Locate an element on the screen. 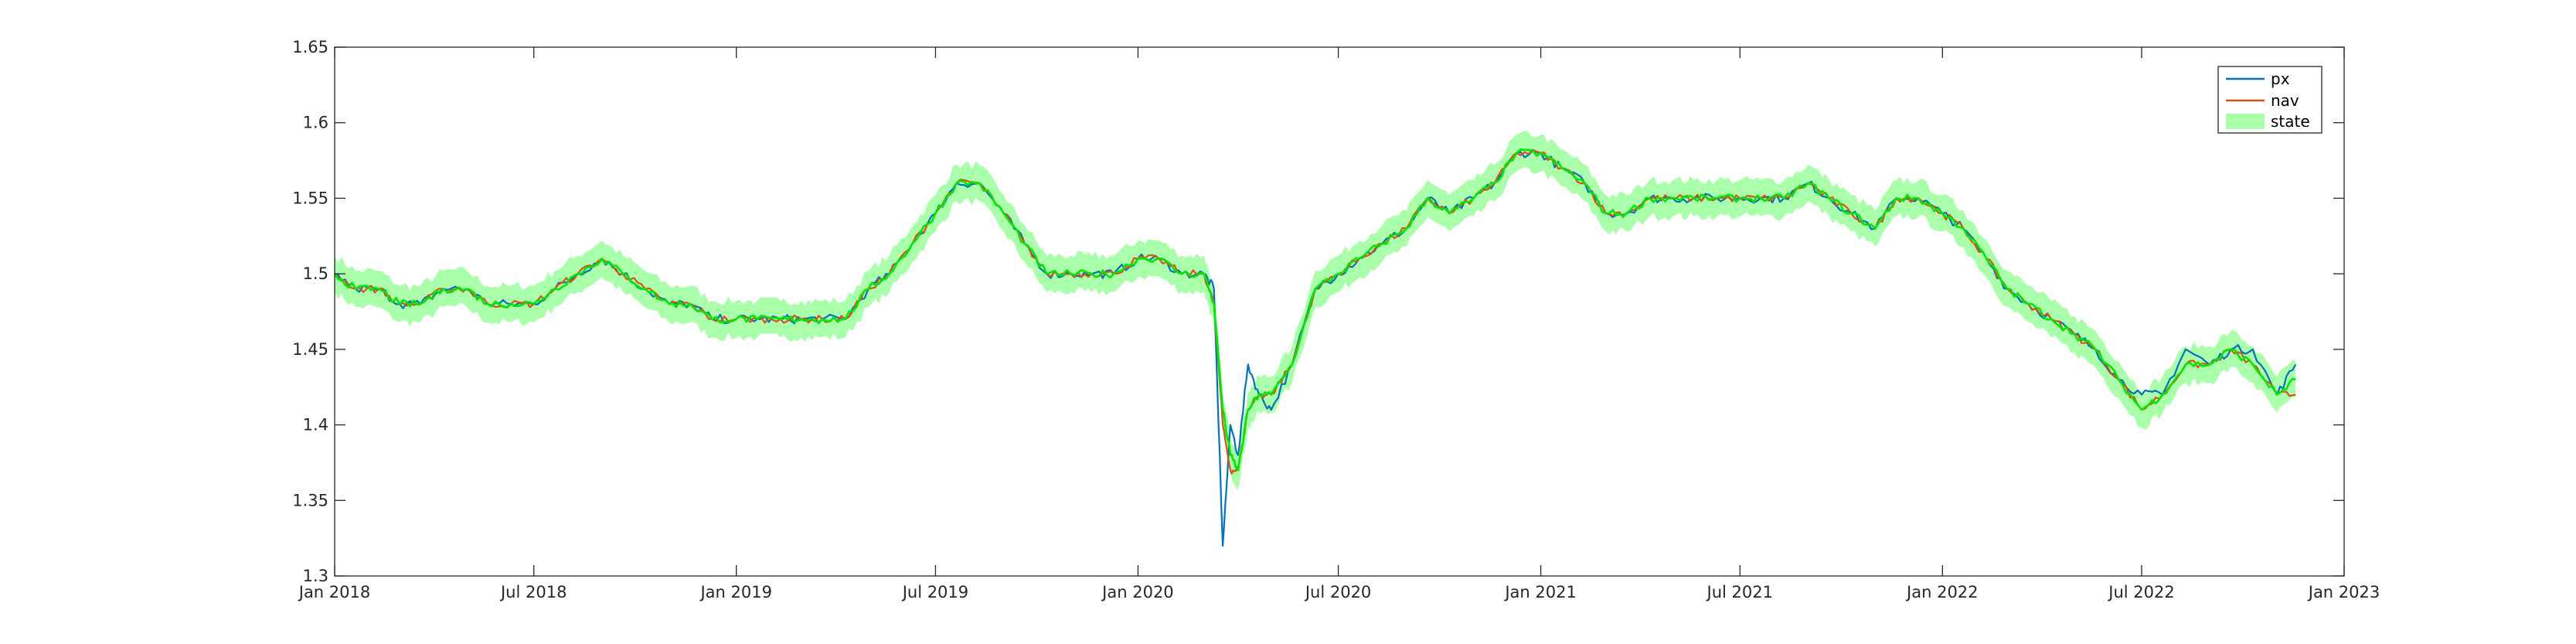 Image resolution: width=2576 pixels, height=644 pixels. y-tick-label: 1.4 is located at coordinates (315, 425).